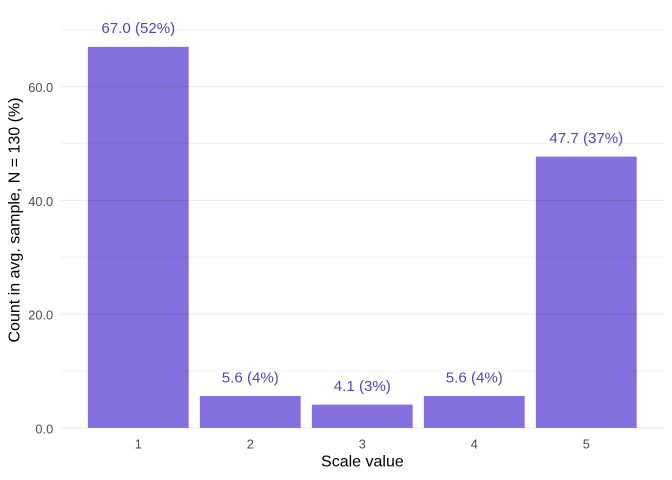 This screenshot has height=480, width=672. Describe the element at coordinates (138, 444) in the screenshot. I see `svg-text: 1` at that location.